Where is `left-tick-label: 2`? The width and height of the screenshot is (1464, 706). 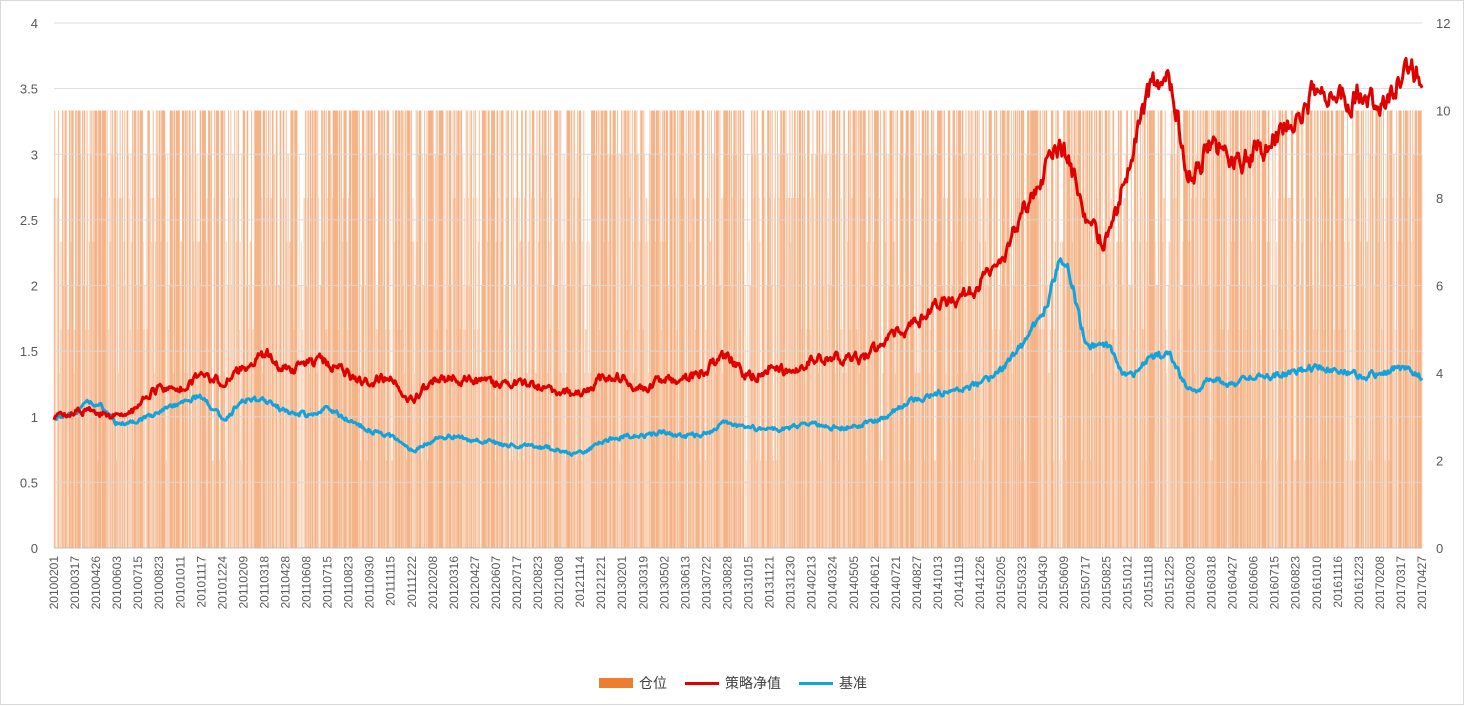 left-tick-label: 2 is located at coordinates (34, 286).